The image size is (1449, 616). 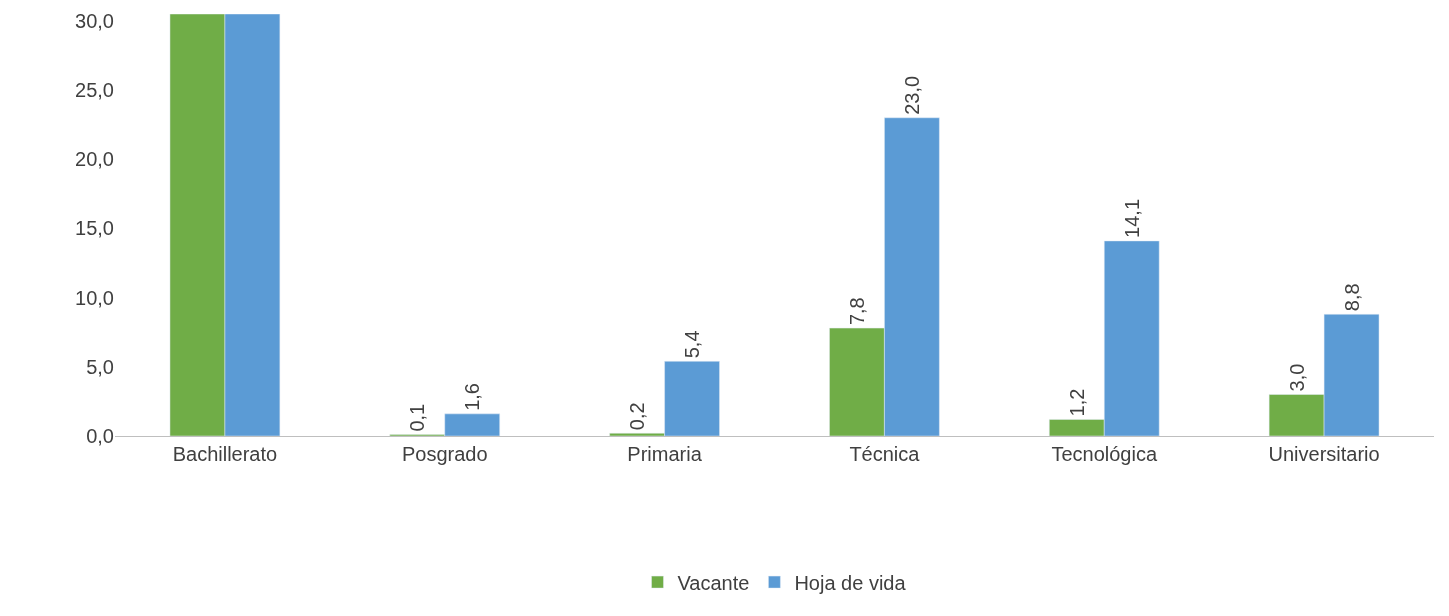 I want to click on y-tick-label: 15,0, so click(x=94, y=228).